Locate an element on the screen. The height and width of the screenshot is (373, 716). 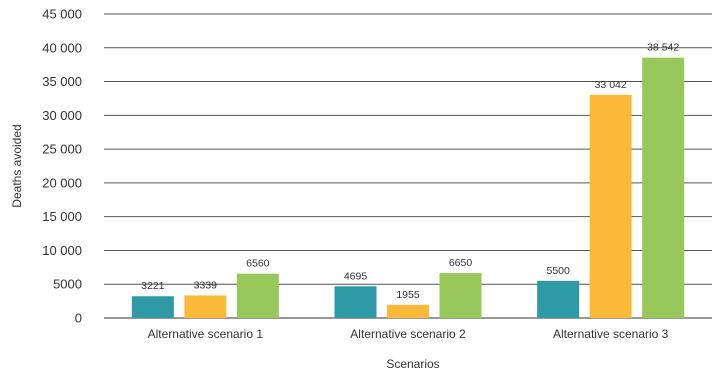
data-label: 33 042 is located at coordinates (611, 85).